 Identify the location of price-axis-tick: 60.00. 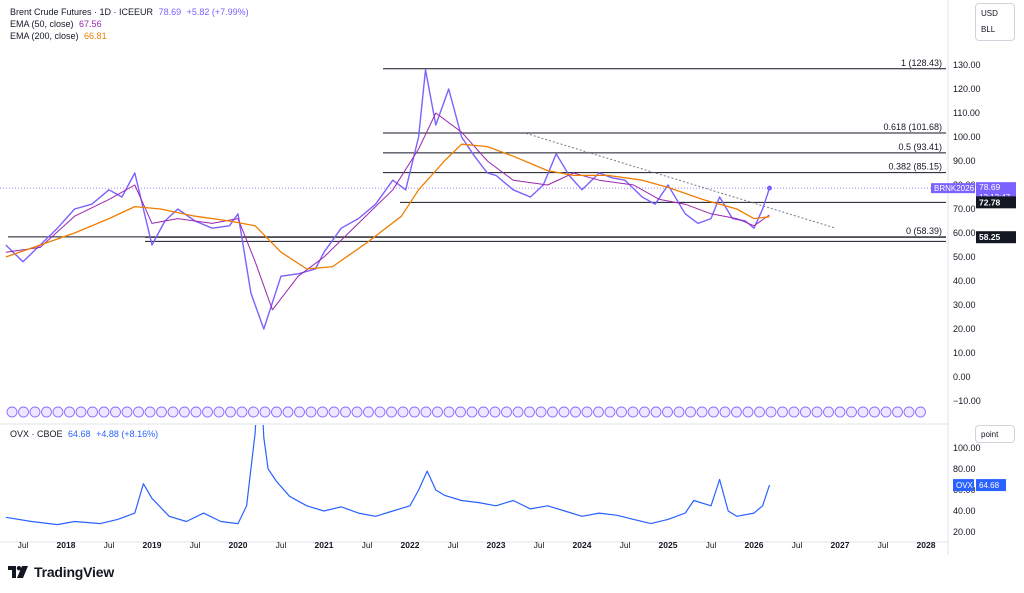
(964, 233).